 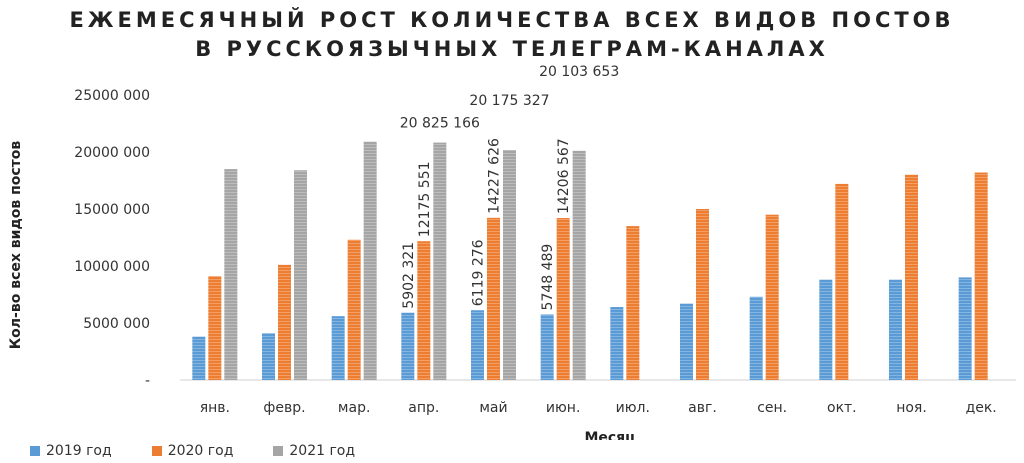 I want to click on data-label: 14206 567, so click(x=564, y=176).